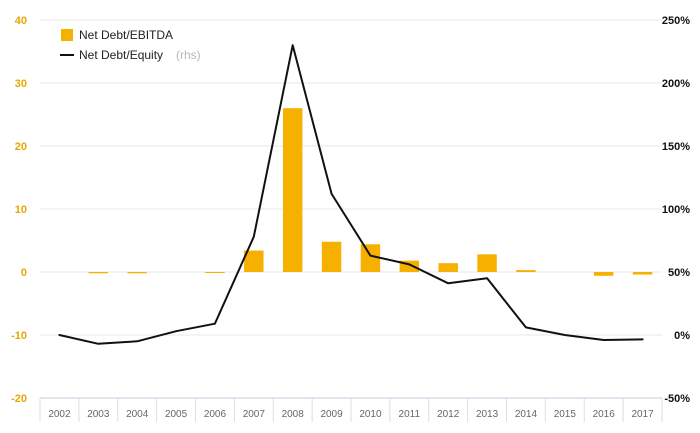  What do you see at coordinates (487, 414) in the screenshot?
I see `x-axis-tick-label: 2013` at bounding box center [487, 414].